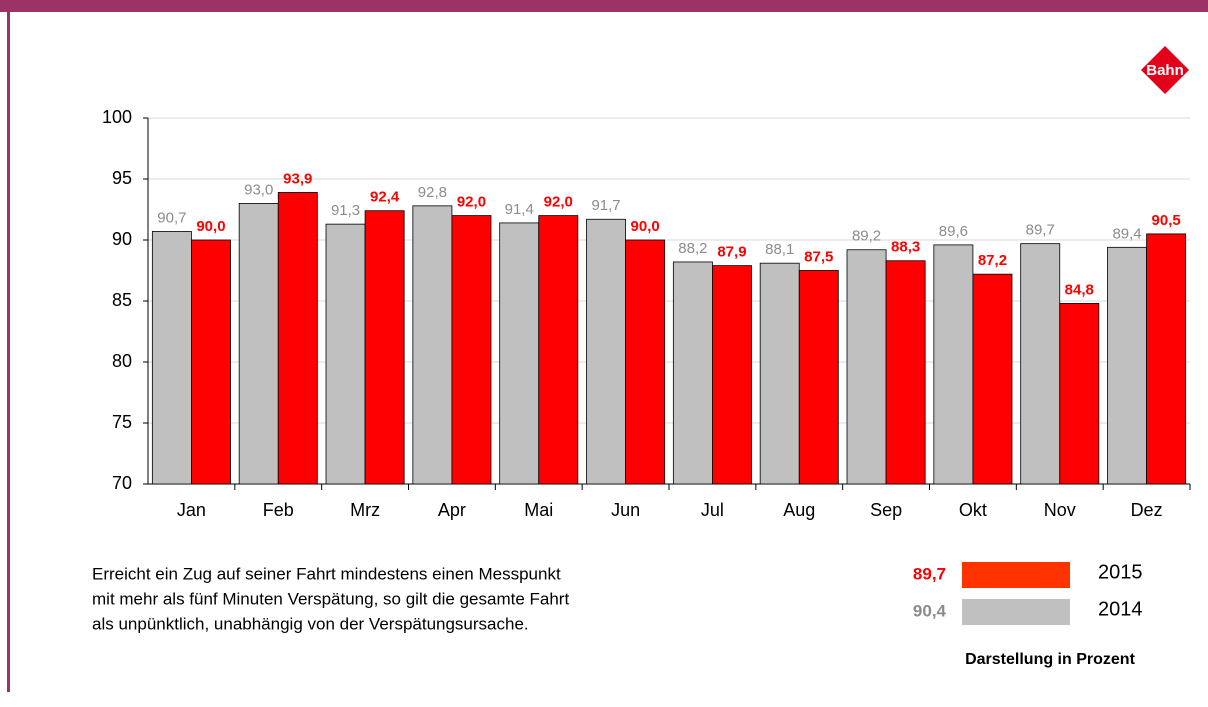 The width and height of the screenshot is (1208, 707). What do you see at coordinates (1126, 233) in the screenshot?
I see `value-label: 89,4` at bounding box center [1126, 233].